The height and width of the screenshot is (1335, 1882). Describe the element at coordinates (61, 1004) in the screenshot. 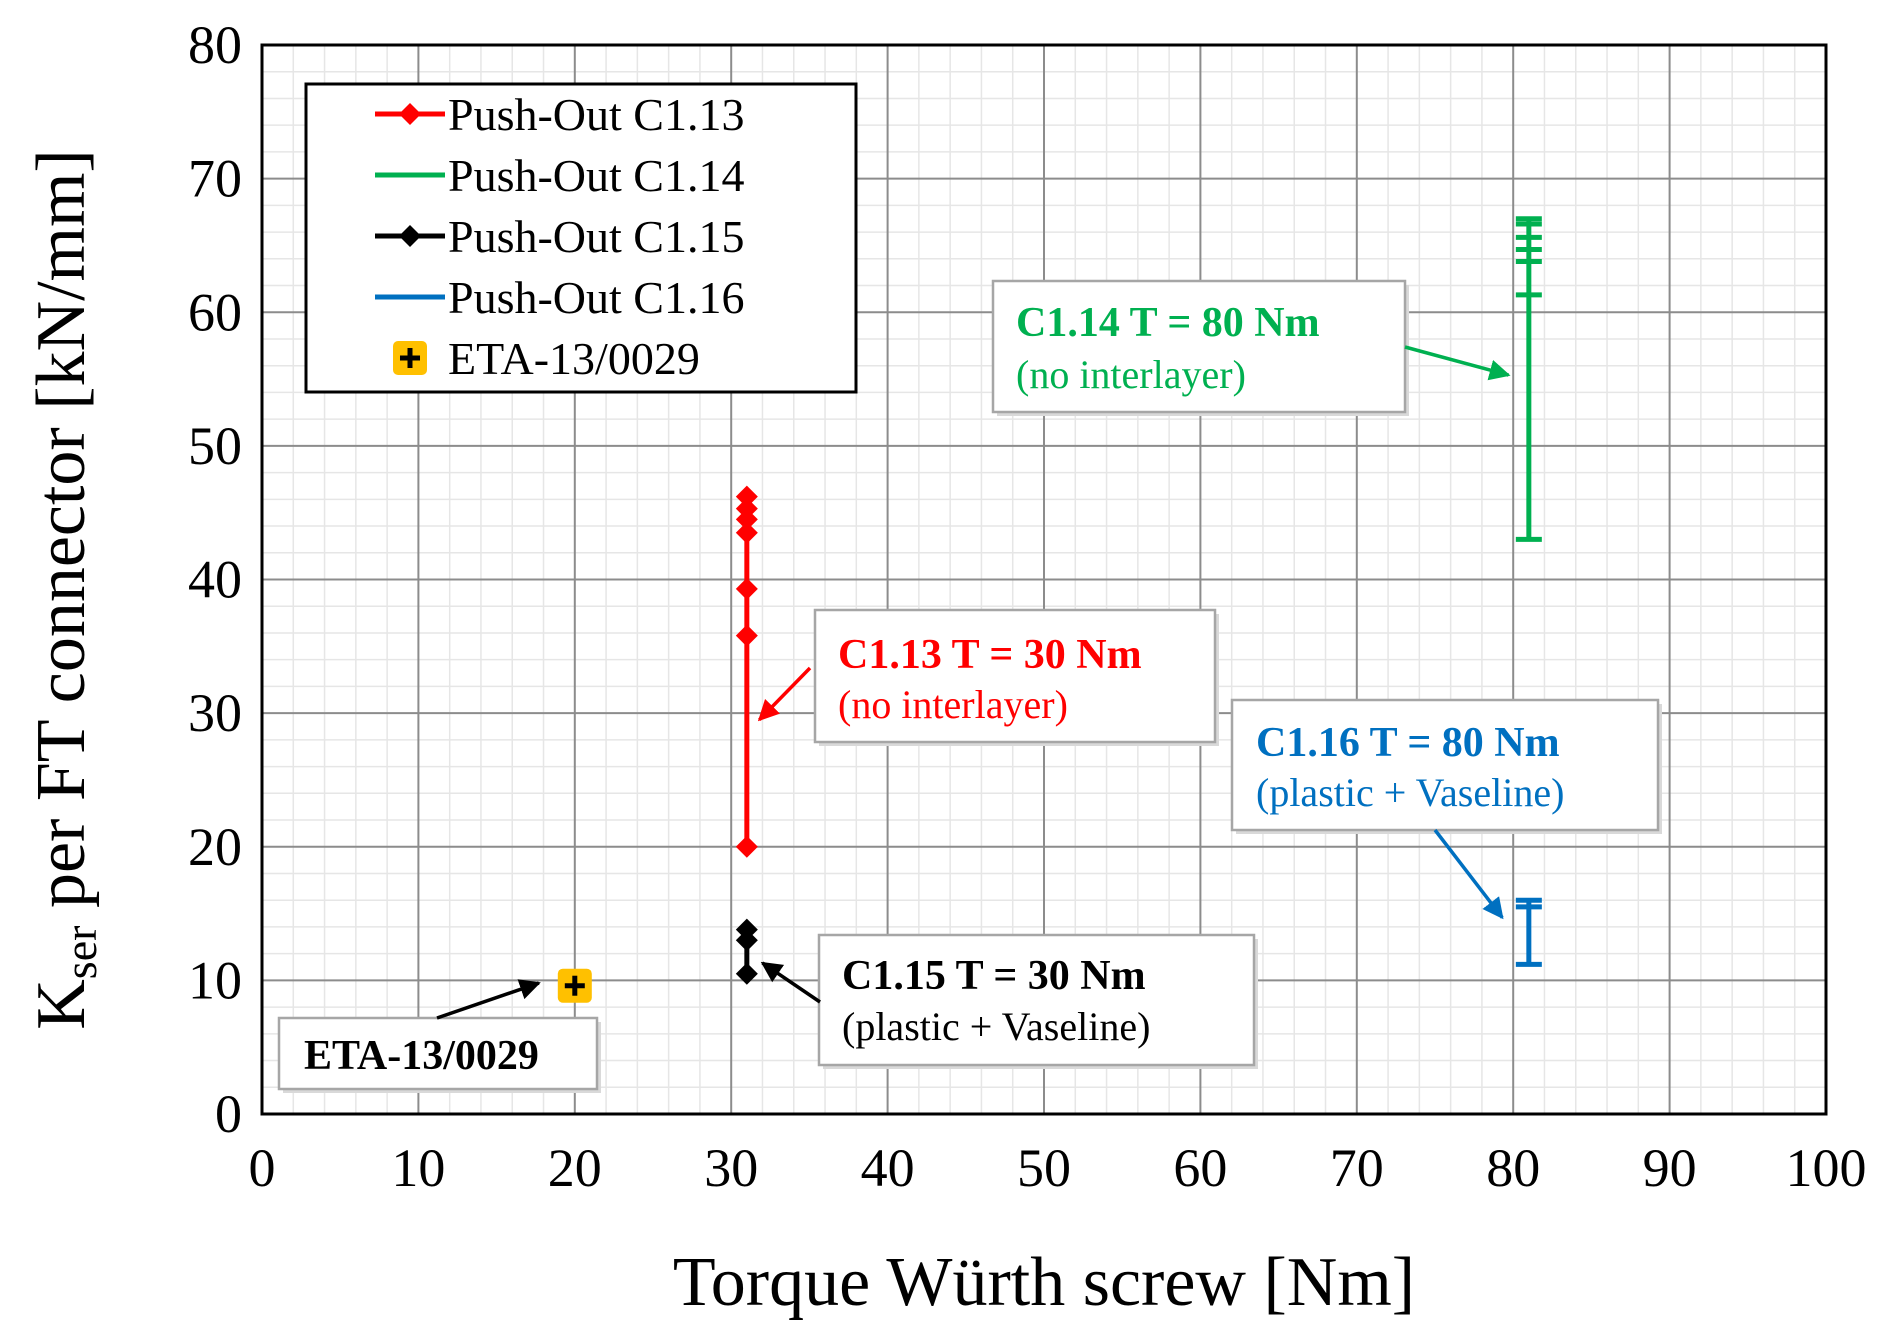

I see `y-axis-title-main: K` at that location.